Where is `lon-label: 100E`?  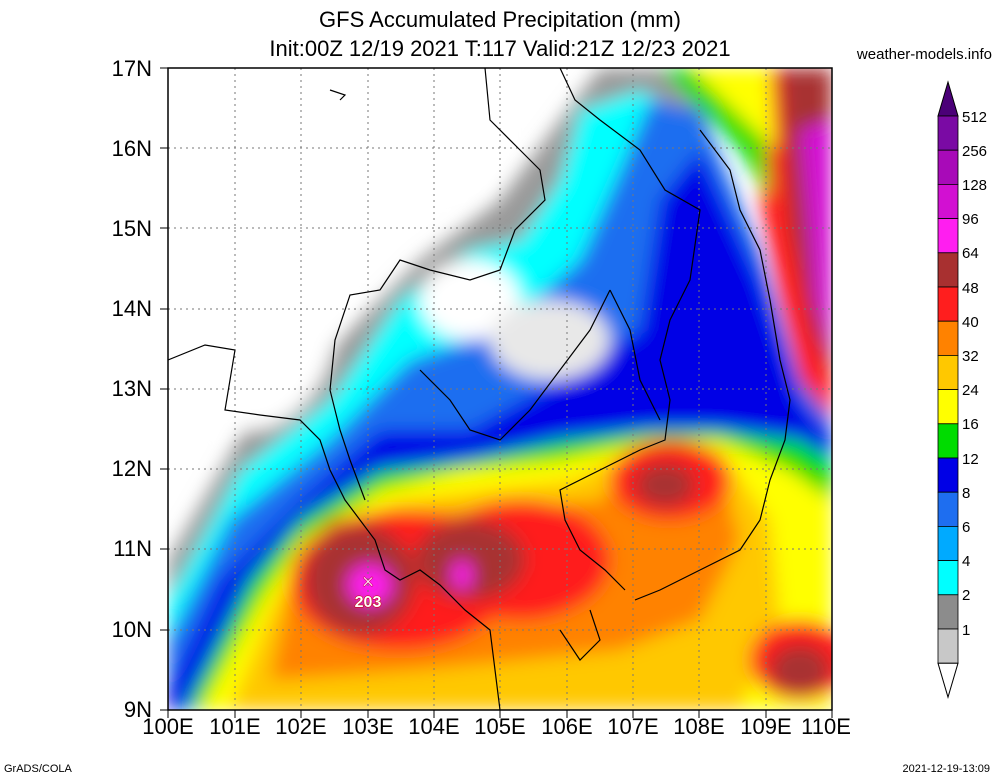 lon-label: 100E is located at coordinates (168, 726).